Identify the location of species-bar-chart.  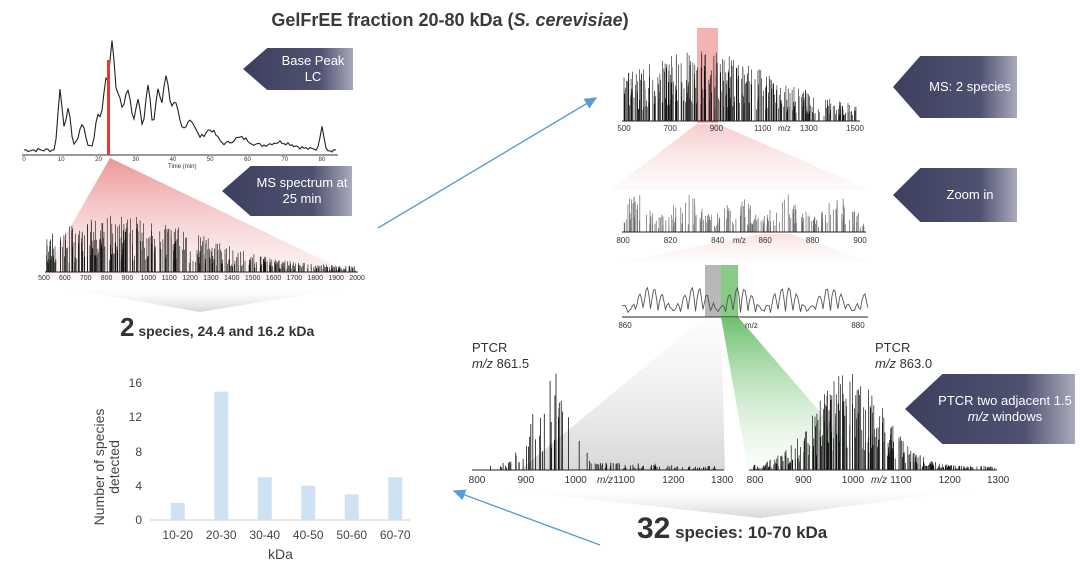
(280, 456).